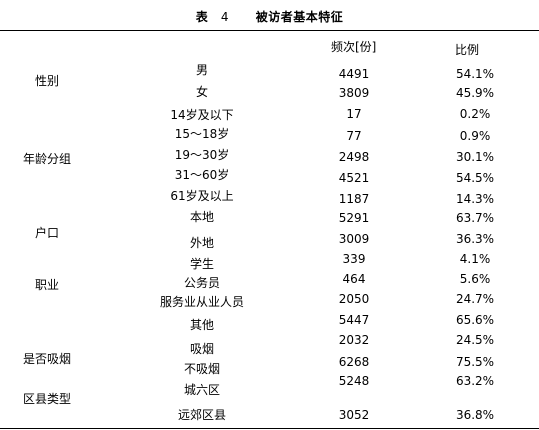 The width and height of the screenshot is (539, 430). What do you see at coordinates (202, 175) in the screenshot?
I see `subcategory-label: 31～60岁` at bounding box center [202, 175].